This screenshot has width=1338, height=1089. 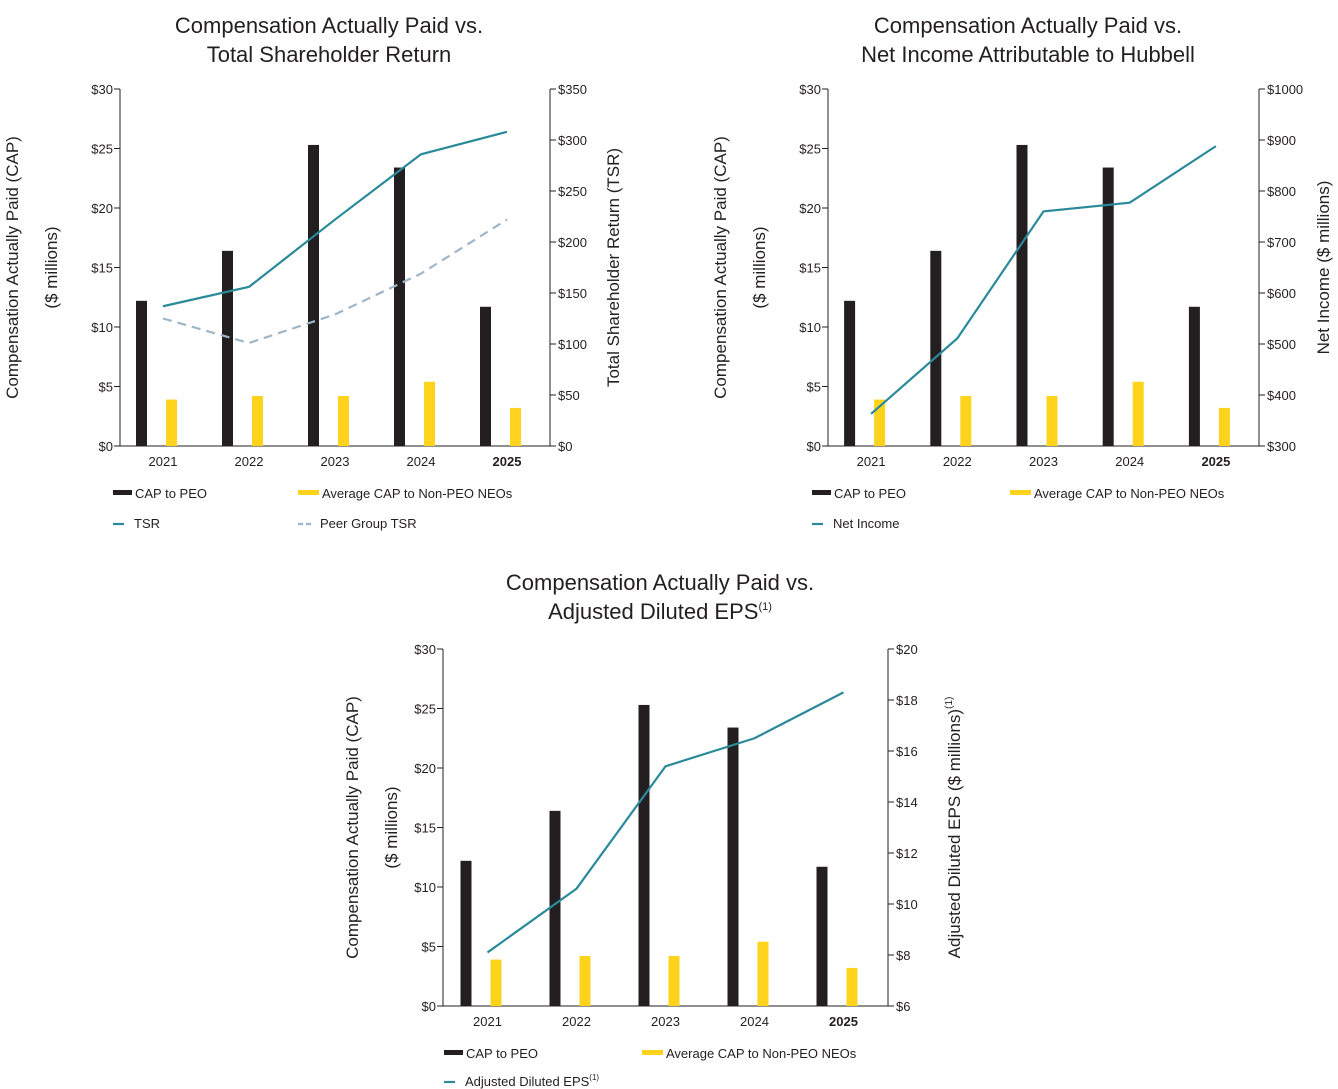 I want to click on legend-item: TSR, so click(x=136, y=523).